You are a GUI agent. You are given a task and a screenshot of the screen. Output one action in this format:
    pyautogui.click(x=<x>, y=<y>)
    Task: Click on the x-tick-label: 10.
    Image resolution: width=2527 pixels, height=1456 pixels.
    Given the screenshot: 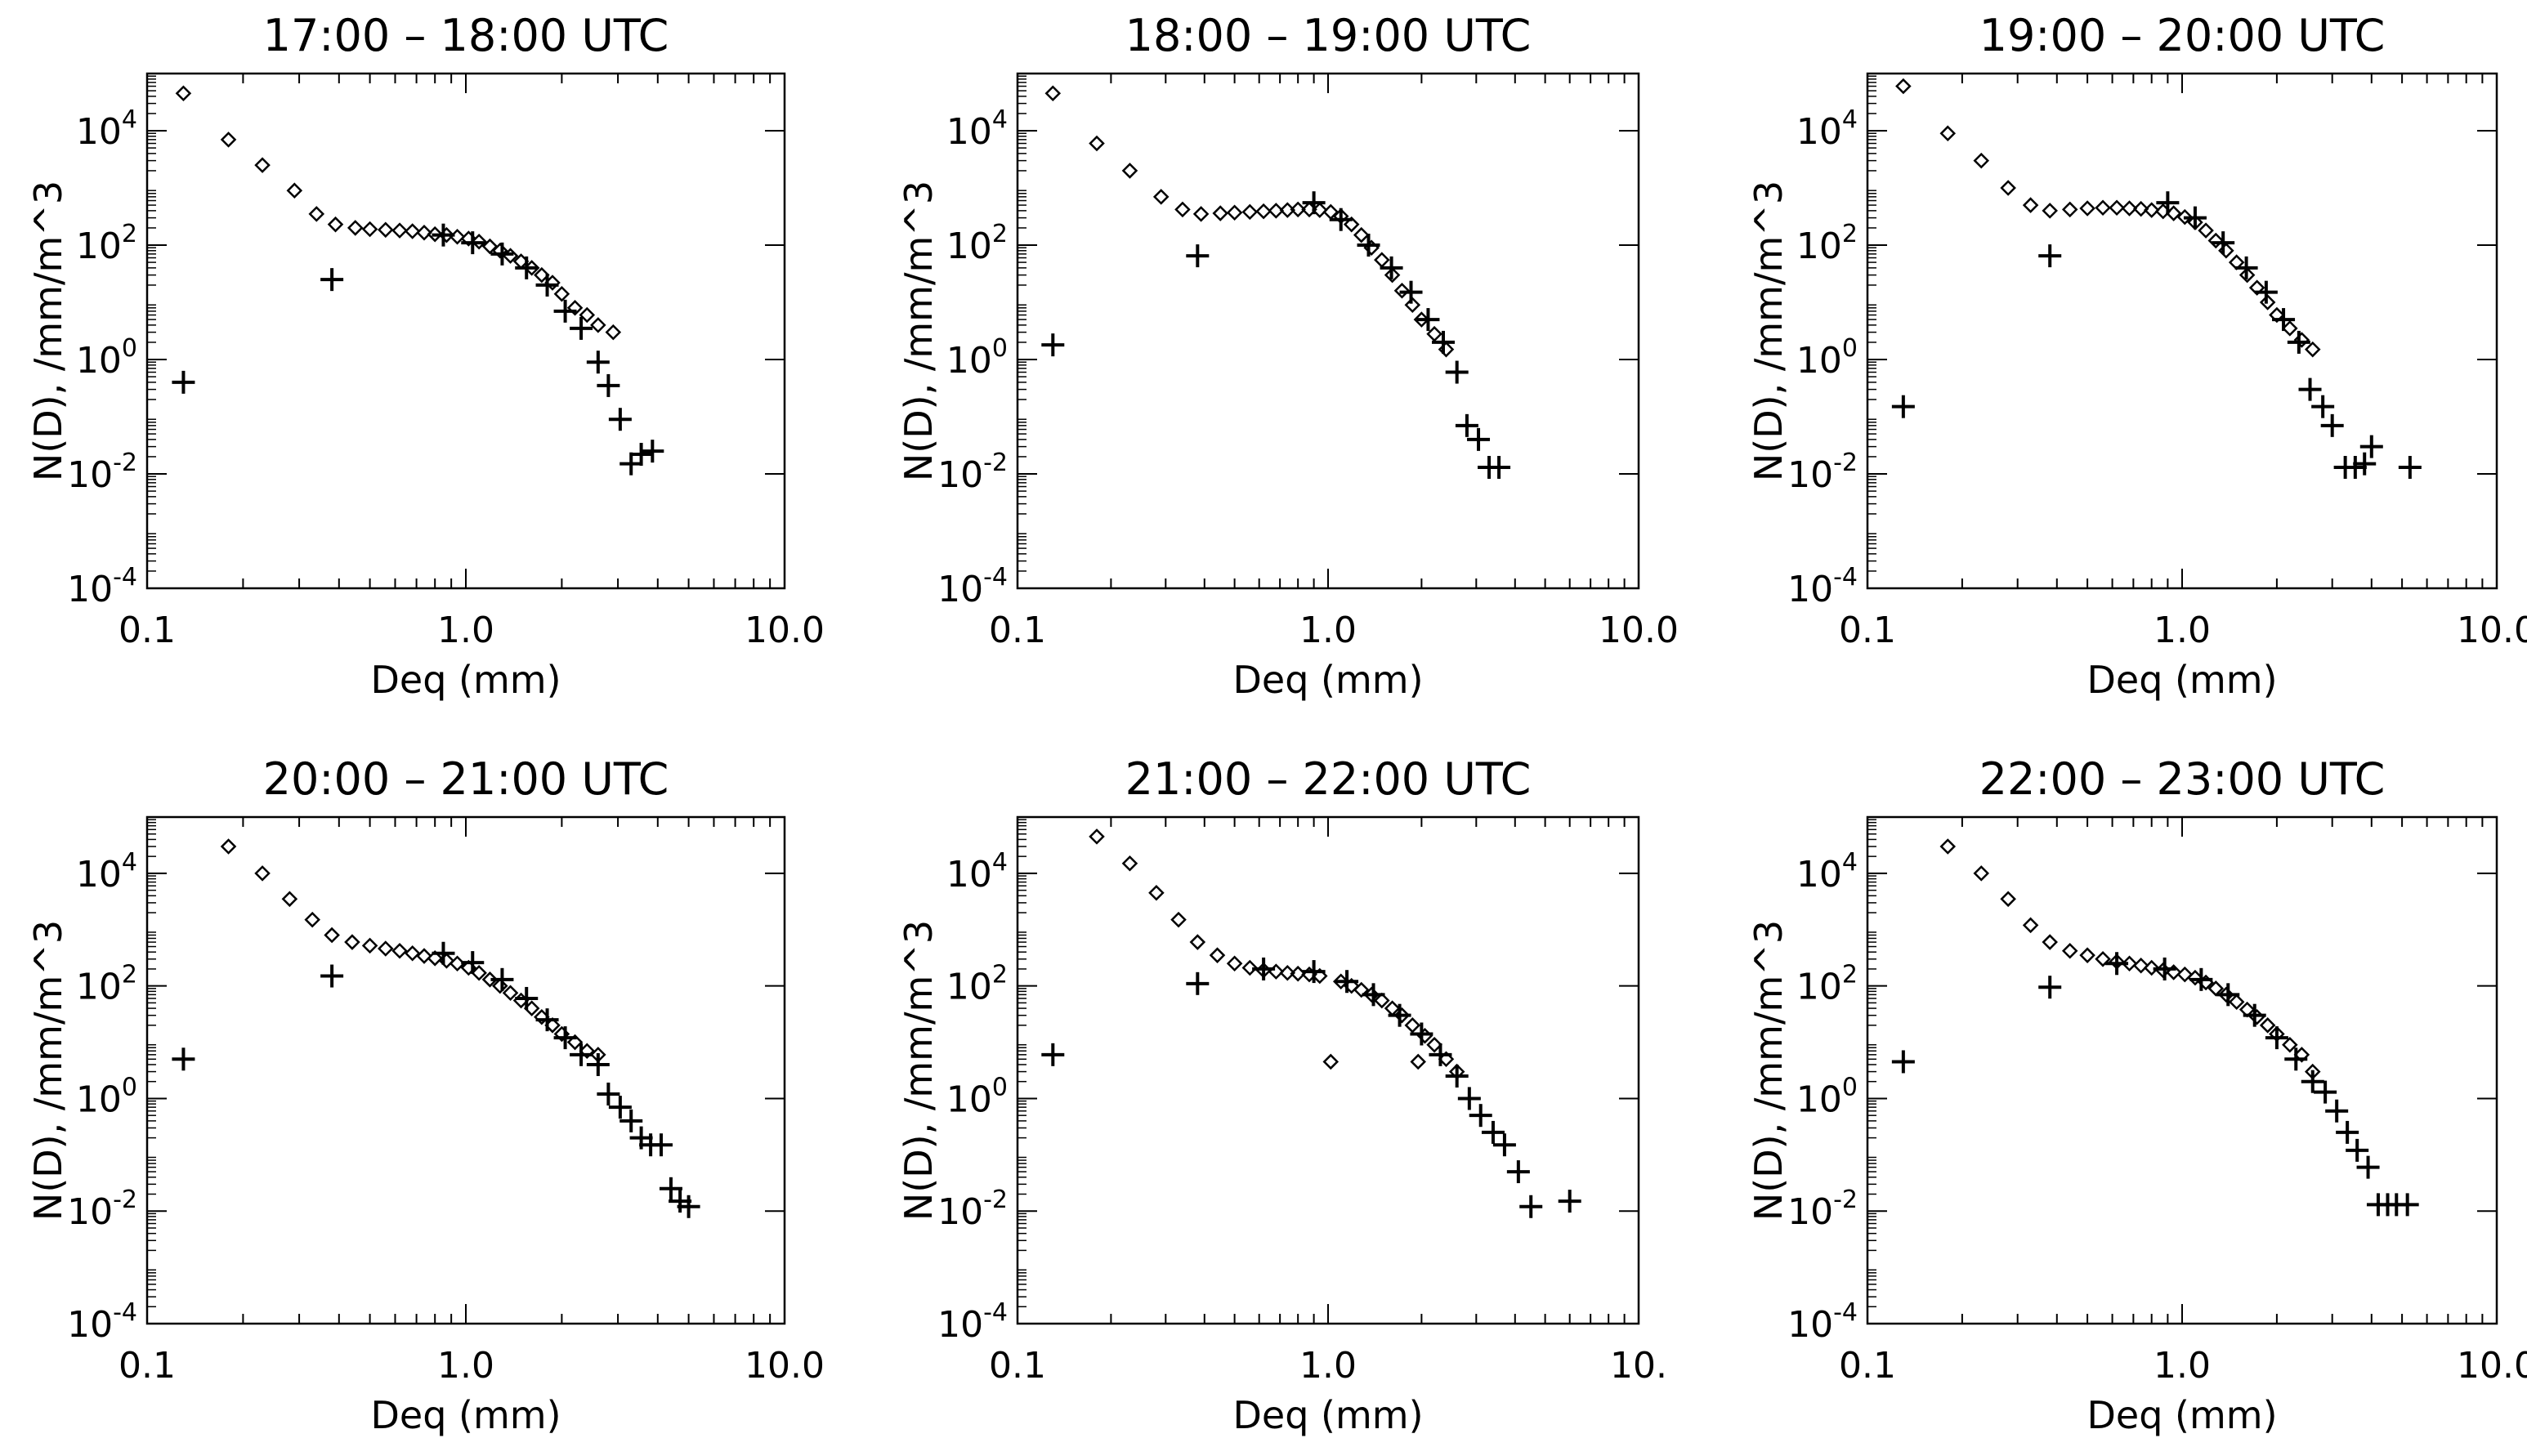 What is the action you would take?
    pyautogui.click(x=1638, y=1366)
    